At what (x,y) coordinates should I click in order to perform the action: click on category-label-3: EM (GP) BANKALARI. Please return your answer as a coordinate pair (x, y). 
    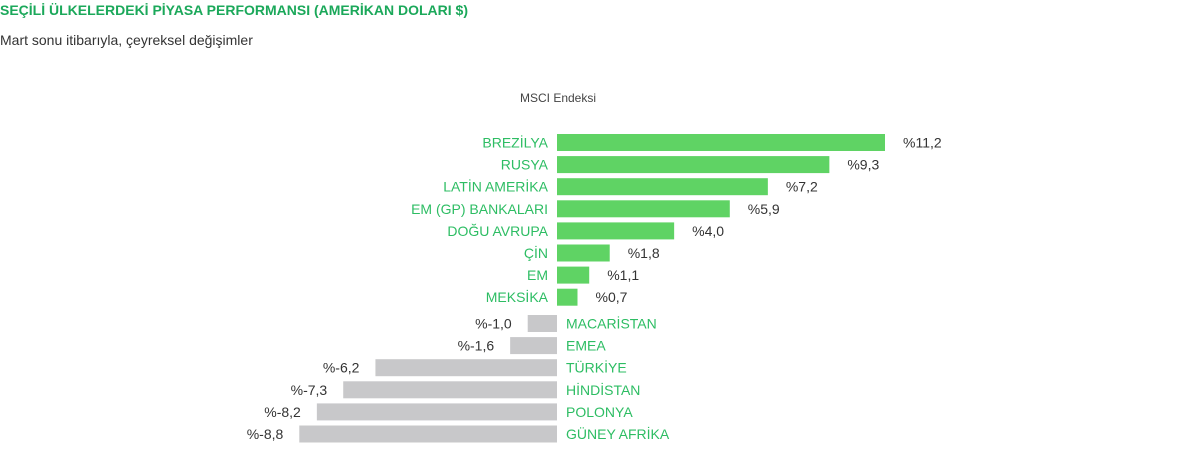
    Looking at the image, I should click on (479, 209).